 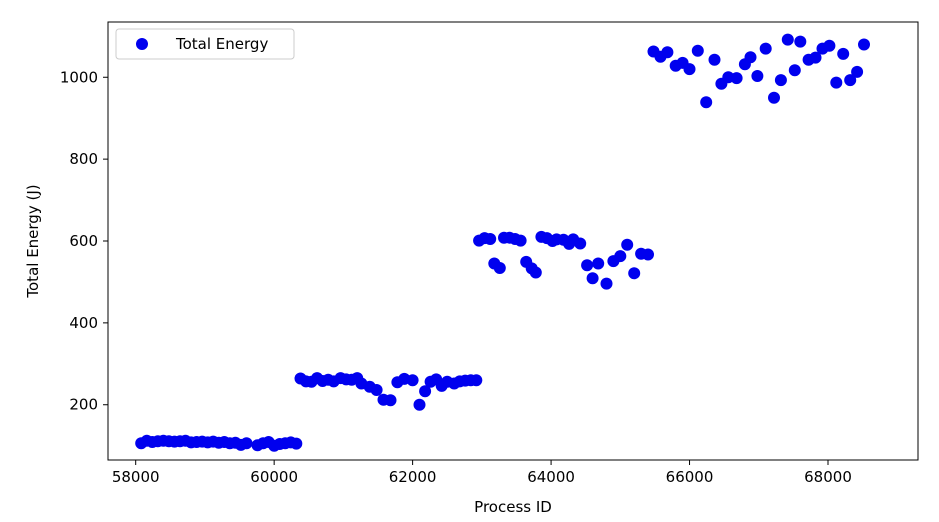 What do you see at coordinates (83, 405) in the screenshot?
I see `y-tick-label: 200` at bounding box center [83, 405].